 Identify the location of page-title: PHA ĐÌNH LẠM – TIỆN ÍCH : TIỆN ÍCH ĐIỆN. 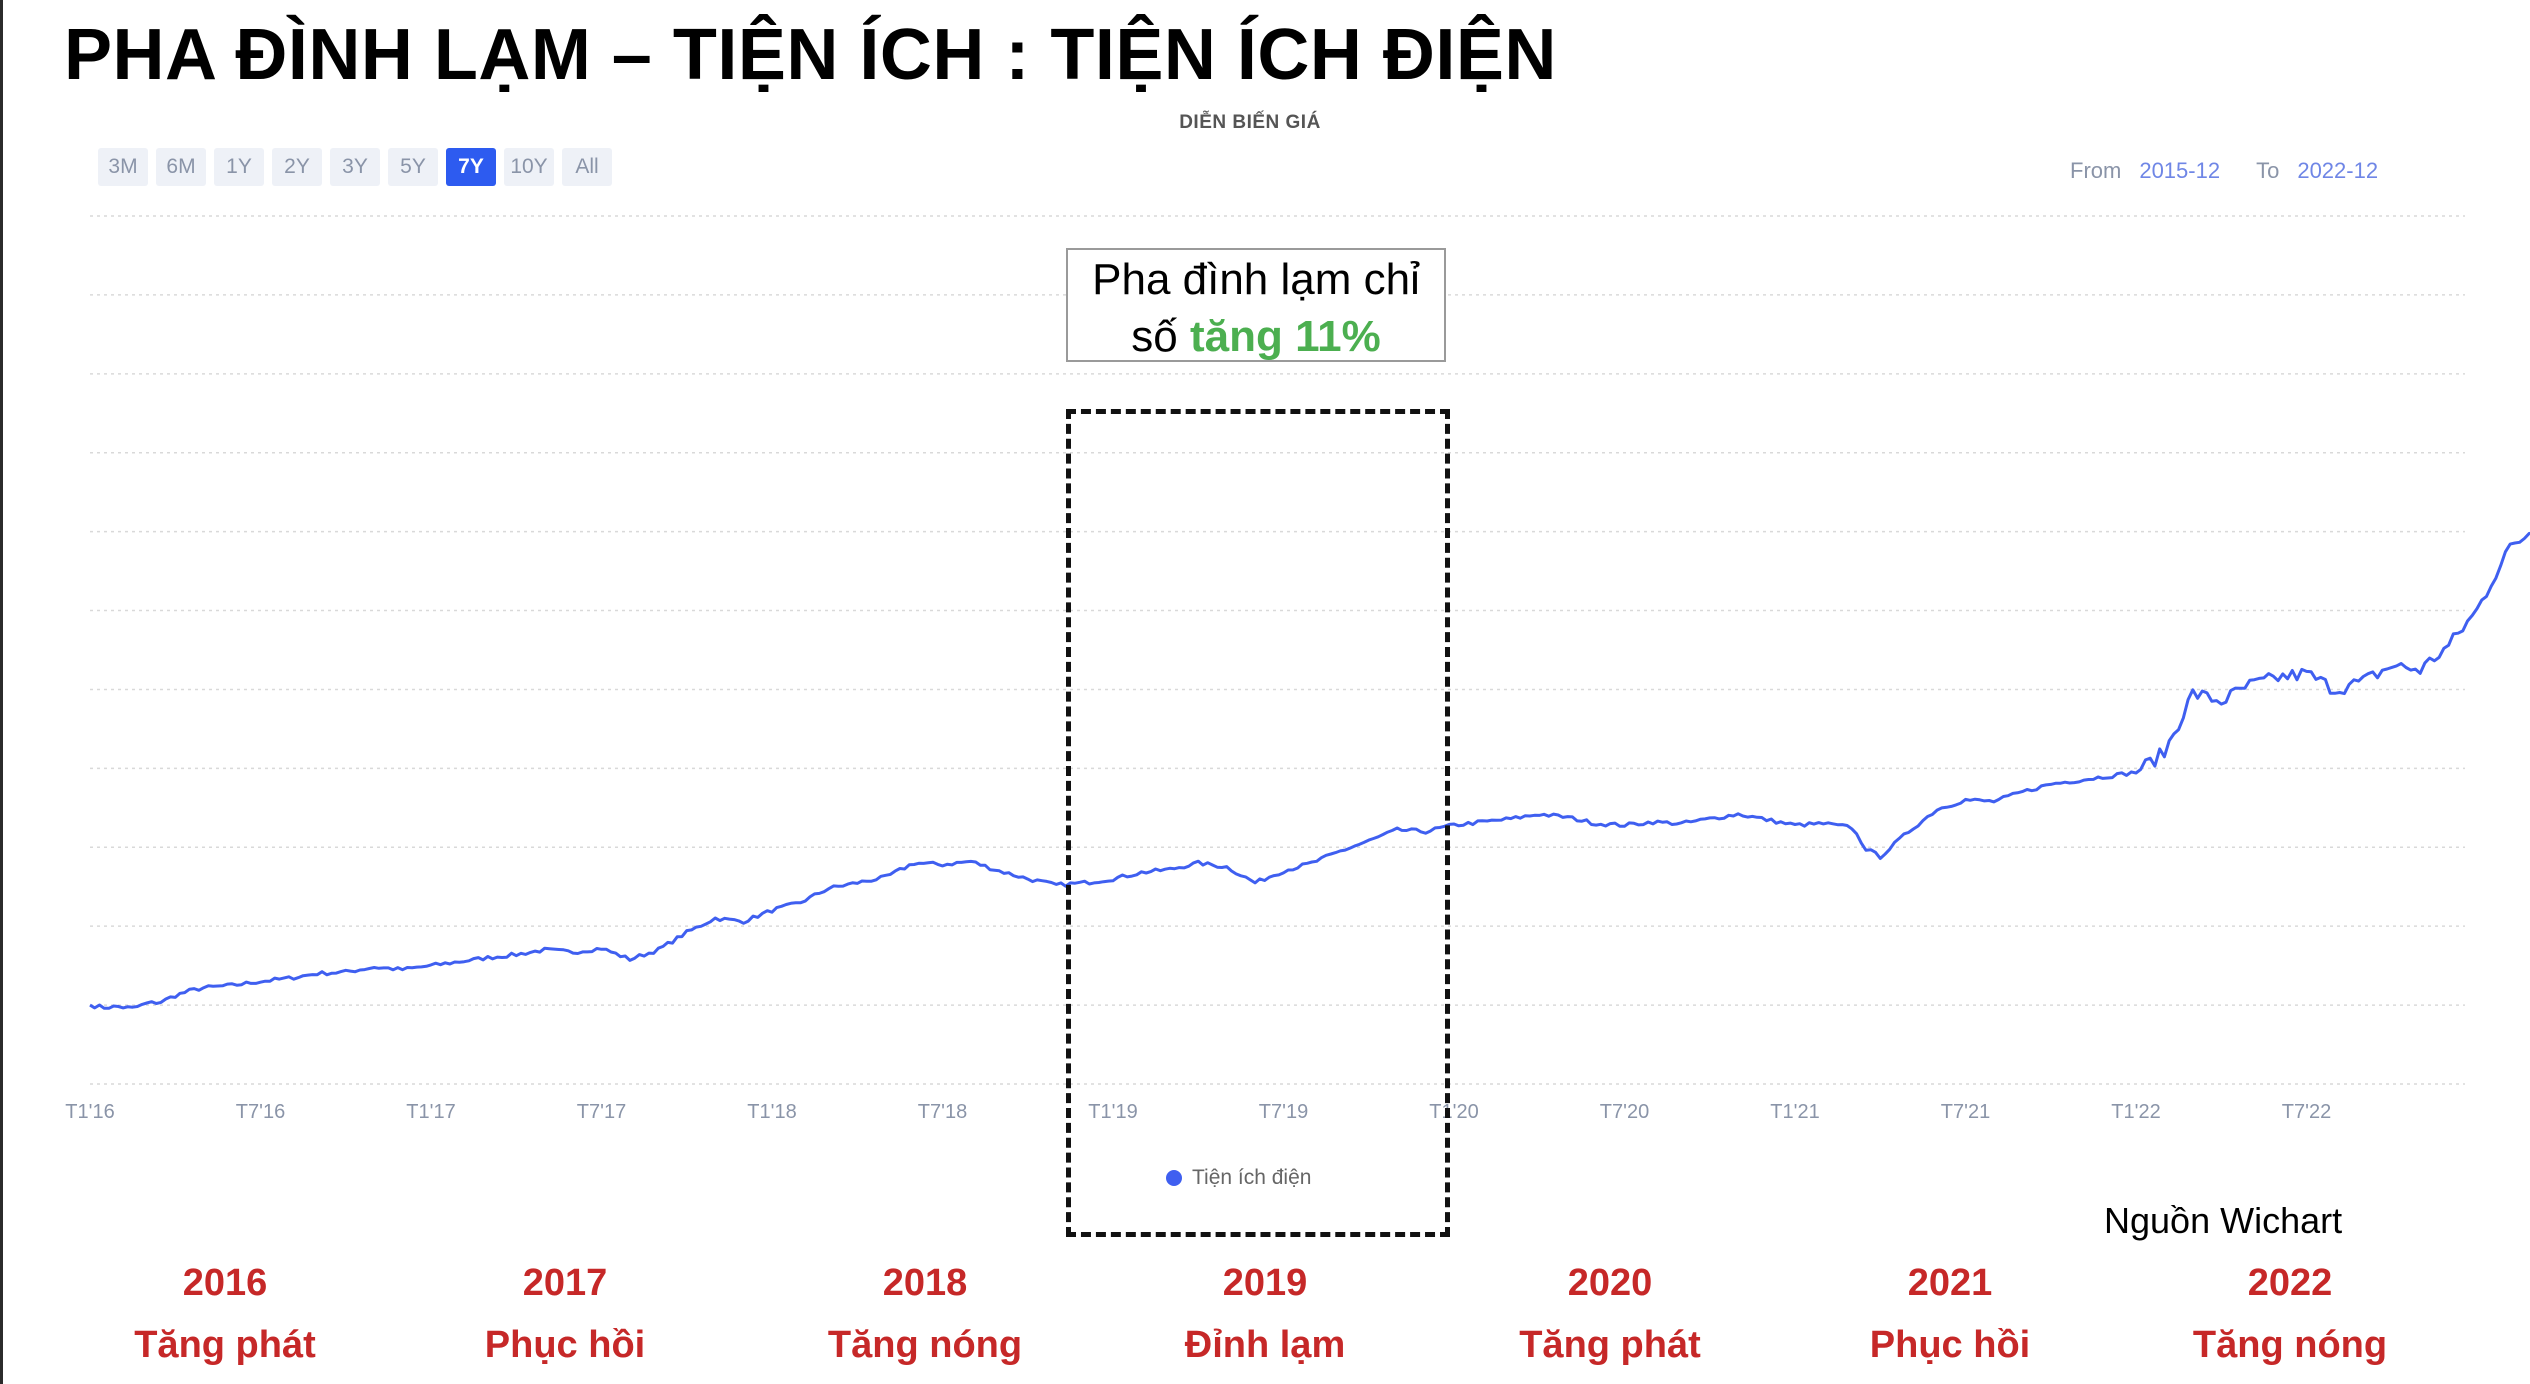
(810, 55).